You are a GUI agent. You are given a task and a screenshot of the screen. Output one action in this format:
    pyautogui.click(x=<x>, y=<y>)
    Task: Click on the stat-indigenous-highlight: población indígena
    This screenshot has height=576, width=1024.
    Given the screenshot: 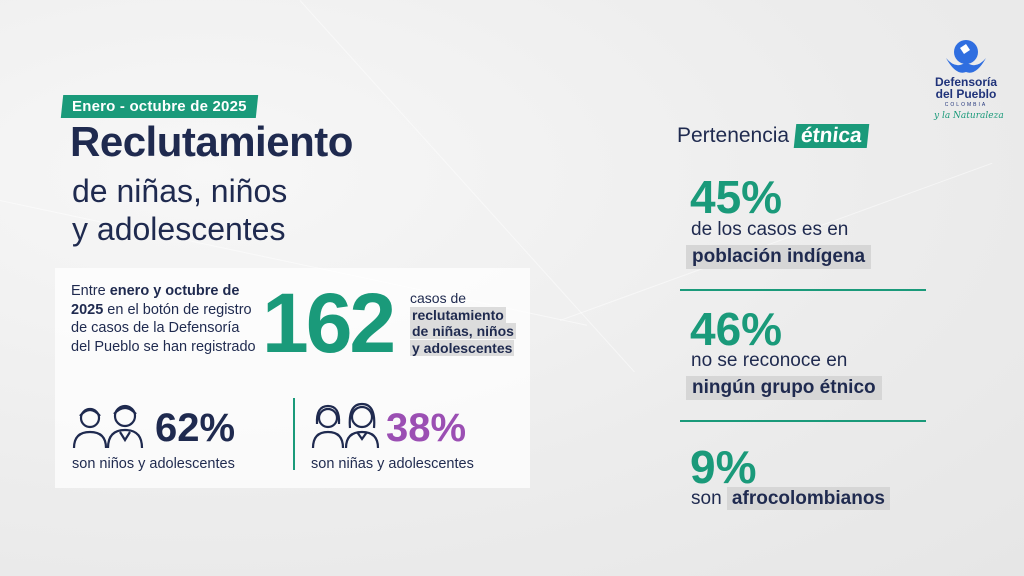 What is the action you would take?
    pyautogui.click(x=779, y=257)
    